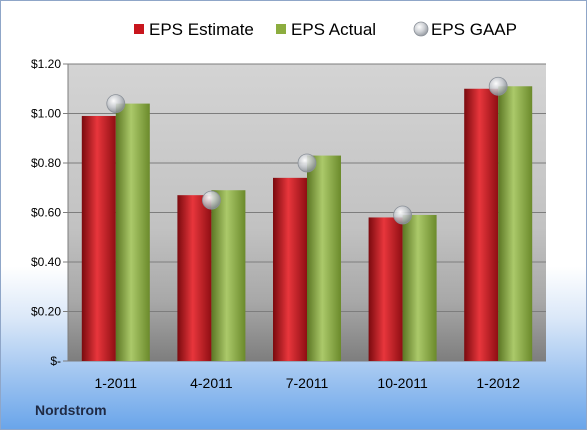 This screenshot has height=430, width=587. Describe the element at coordinates (116, 383) in the screenshot. I see `x-category-label: 1-2011` at that location.